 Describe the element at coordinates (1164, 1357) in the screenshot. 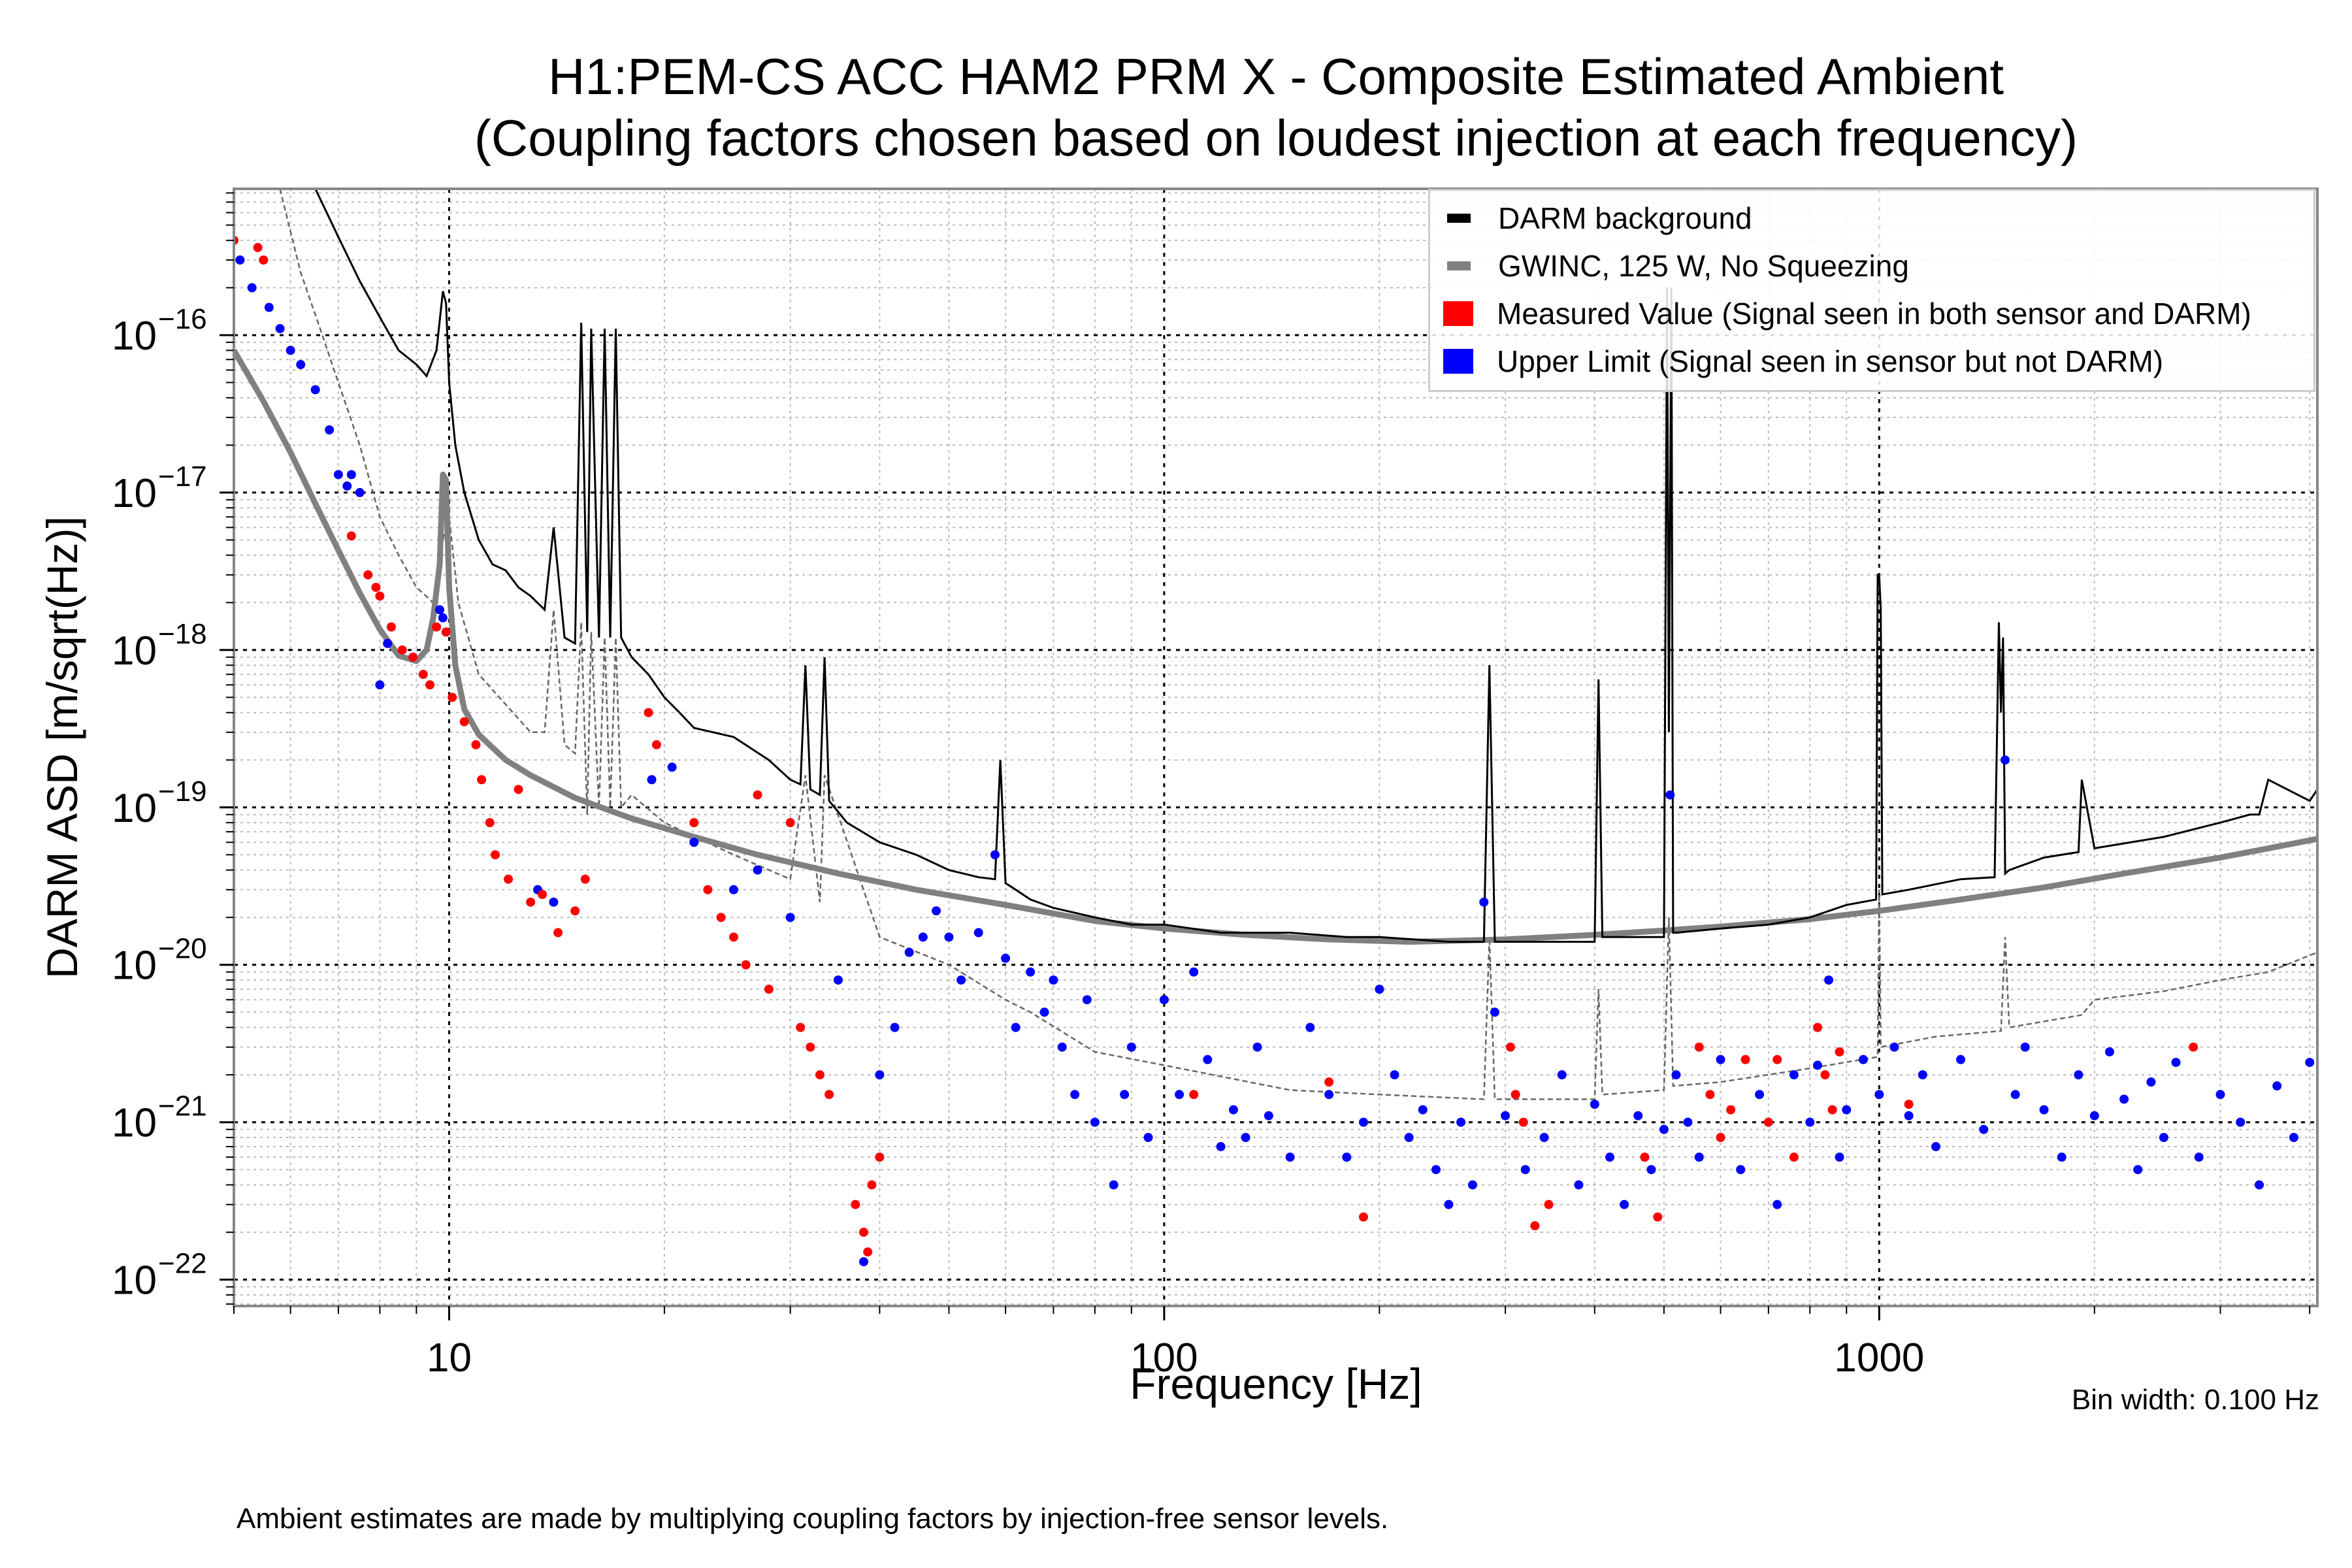

I see `x-tick-label: 100` at that location.